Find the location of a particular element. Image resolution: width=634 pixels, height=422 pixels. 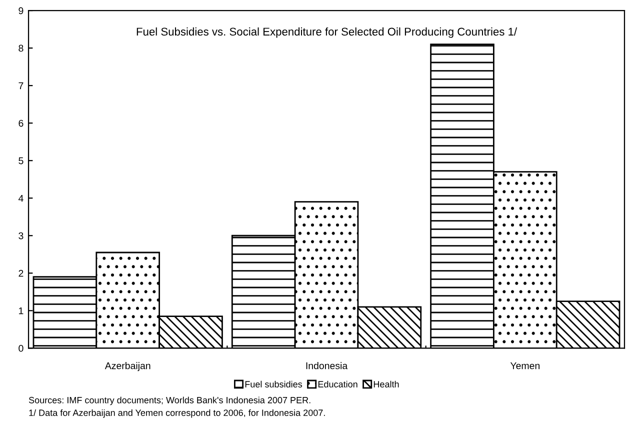

x-tick-label: Yemen is located at coordinates (525, 366).